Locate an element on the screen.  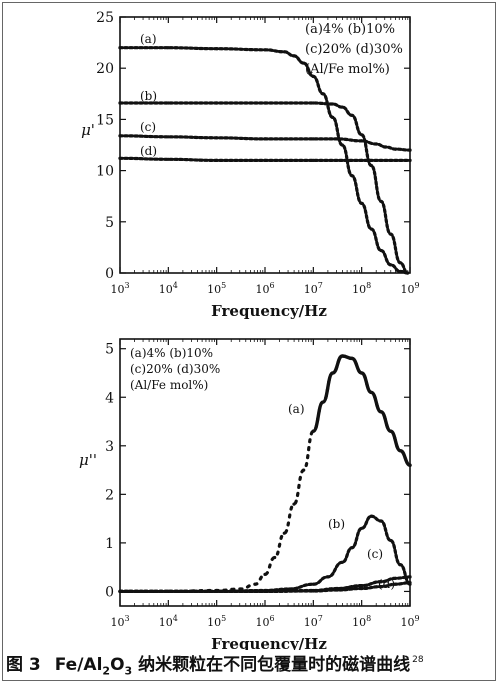
x-tick-label: 10⁵ is located at coordinates (216, 621).